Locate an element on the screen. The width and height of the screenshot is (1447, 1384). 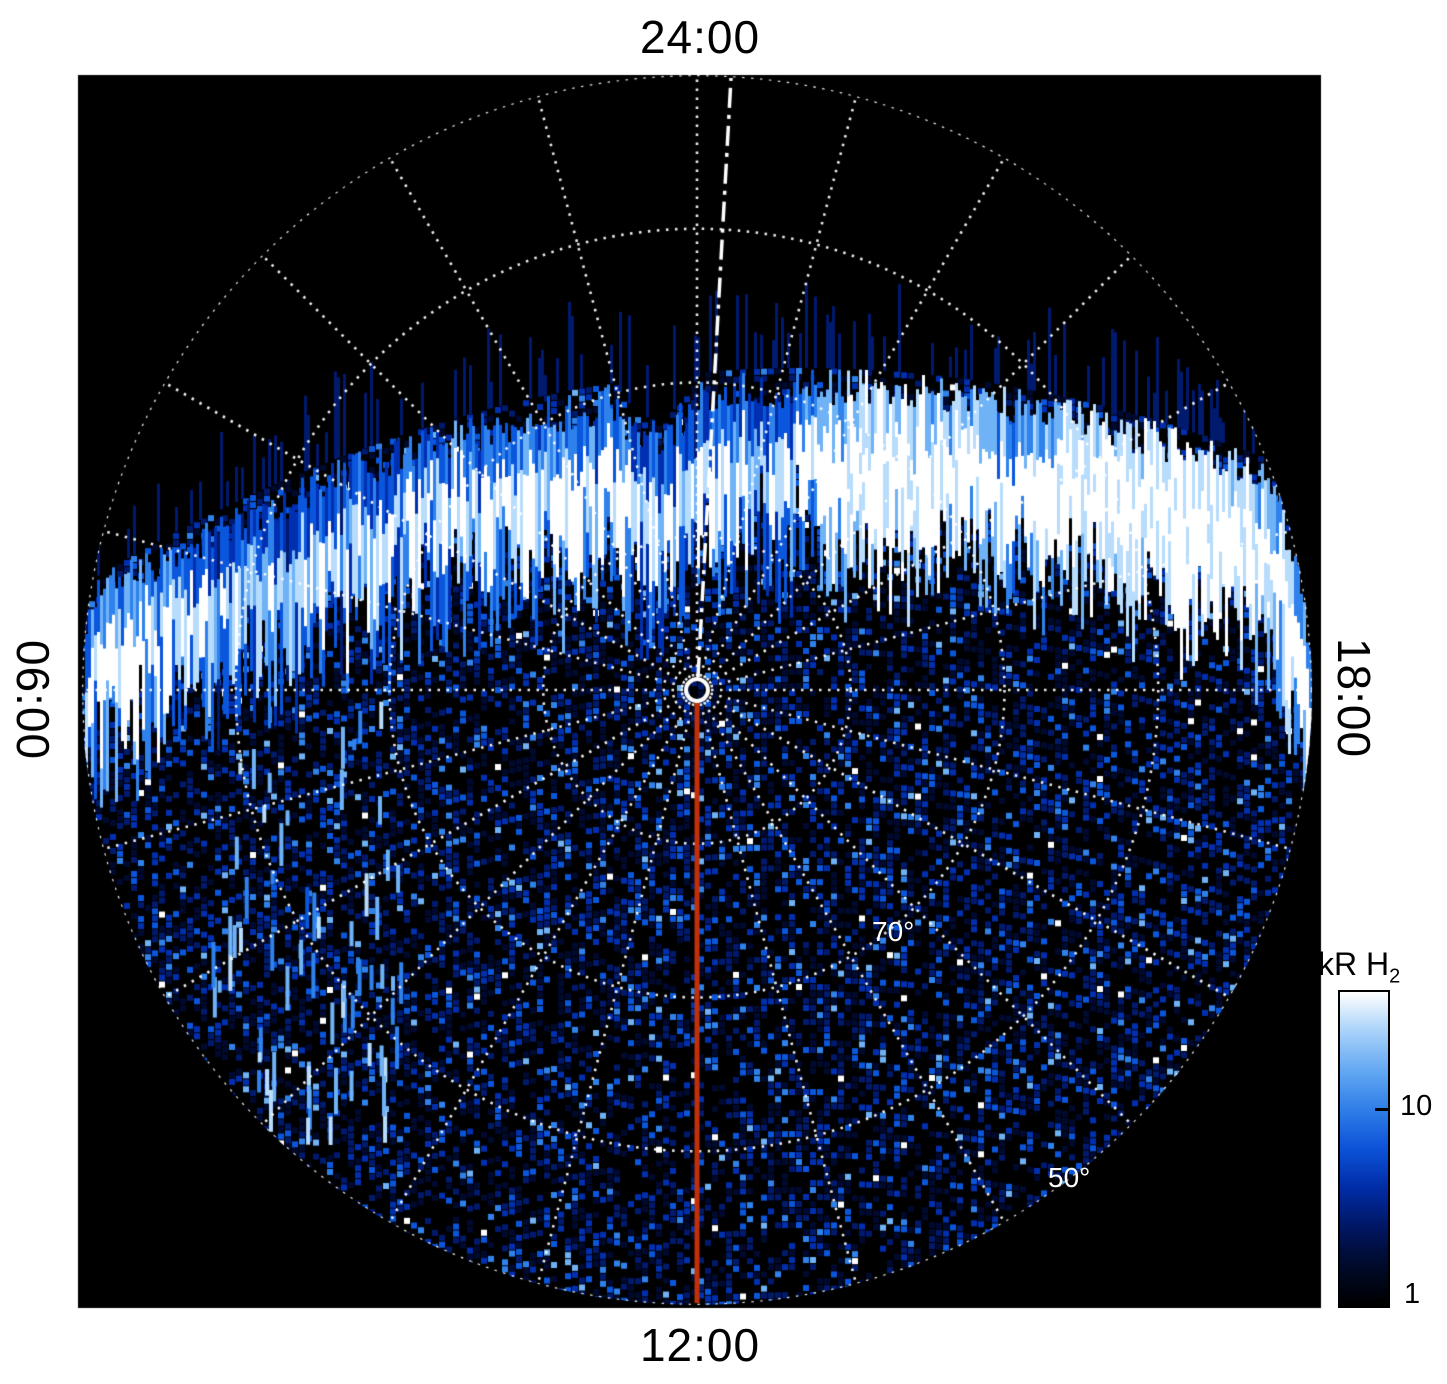
colorbar is located at coordinates (1364, 1149).